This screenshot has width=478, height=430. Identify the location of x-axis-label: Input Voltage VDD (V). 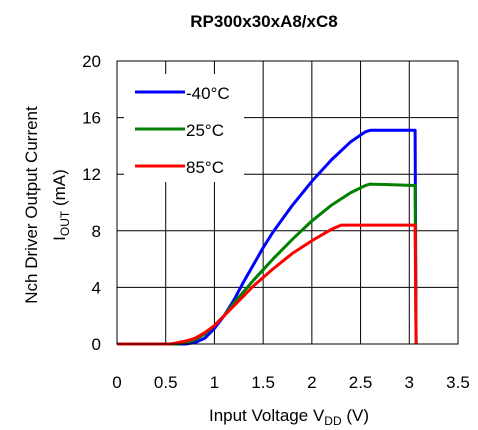
(289, 417).